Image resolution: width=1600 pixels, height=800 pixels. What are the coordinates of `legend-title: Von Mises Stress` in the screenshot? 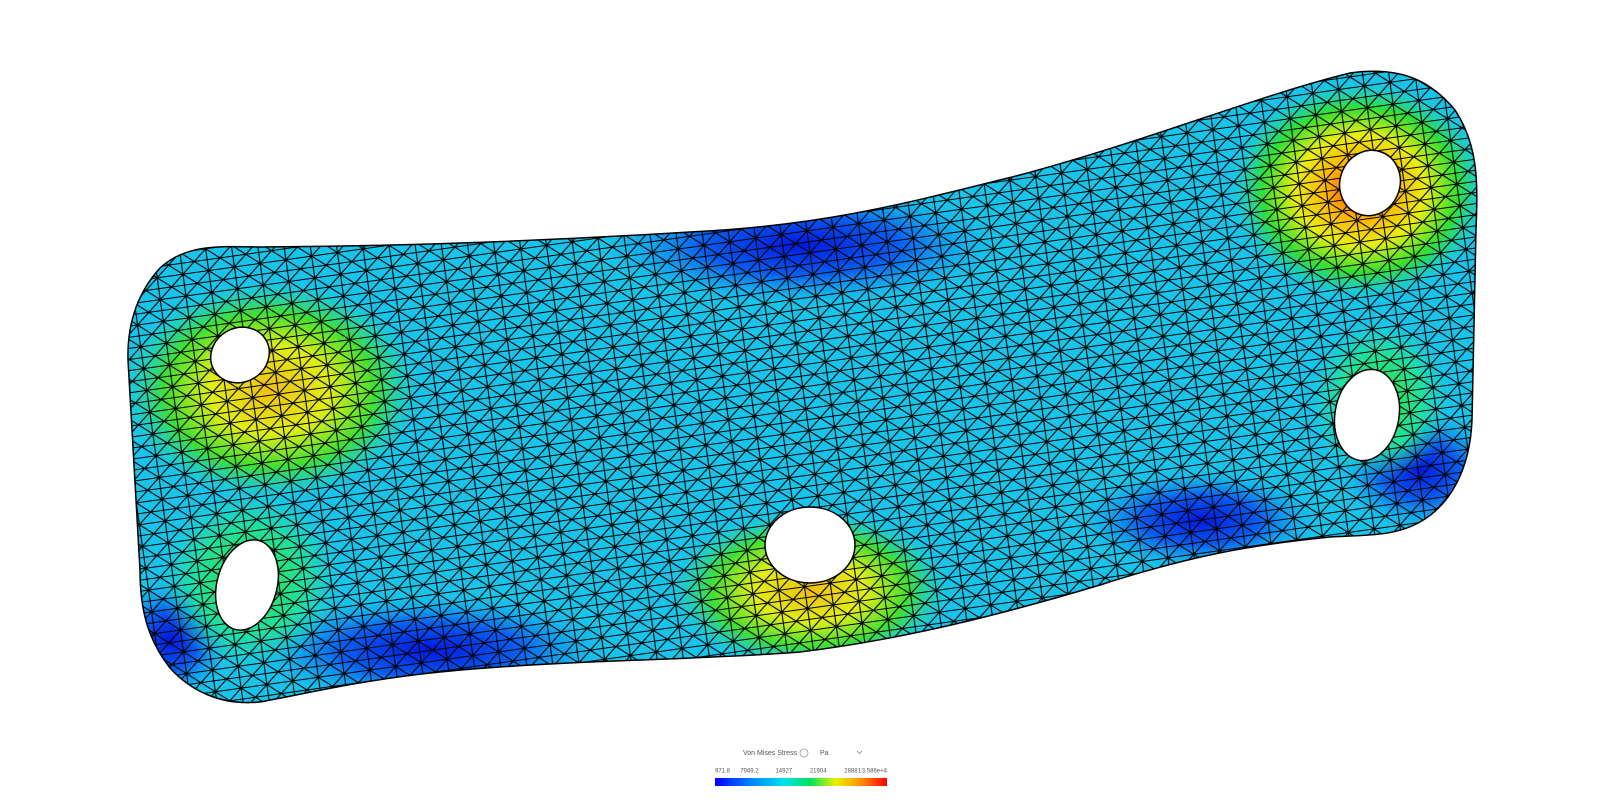 It's located at (770, 753).